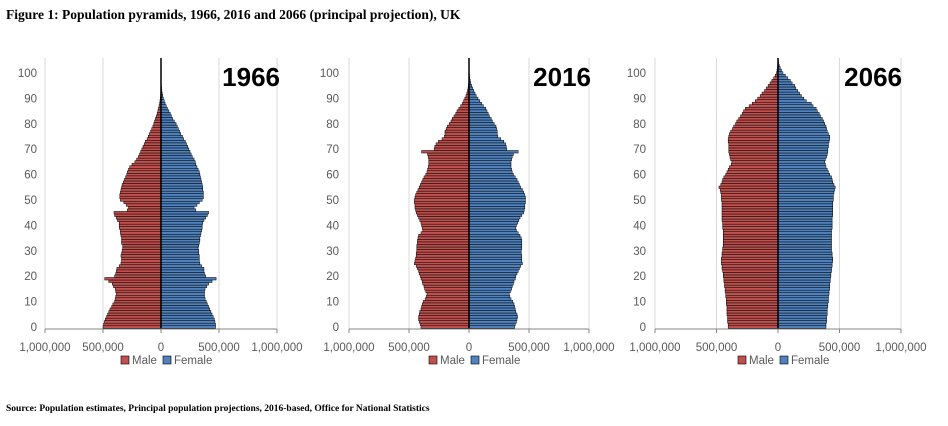 Image resolution: width=948 pixels, height=426 pixels. I want to click on y-tick-label: 10, so click(332, 303).